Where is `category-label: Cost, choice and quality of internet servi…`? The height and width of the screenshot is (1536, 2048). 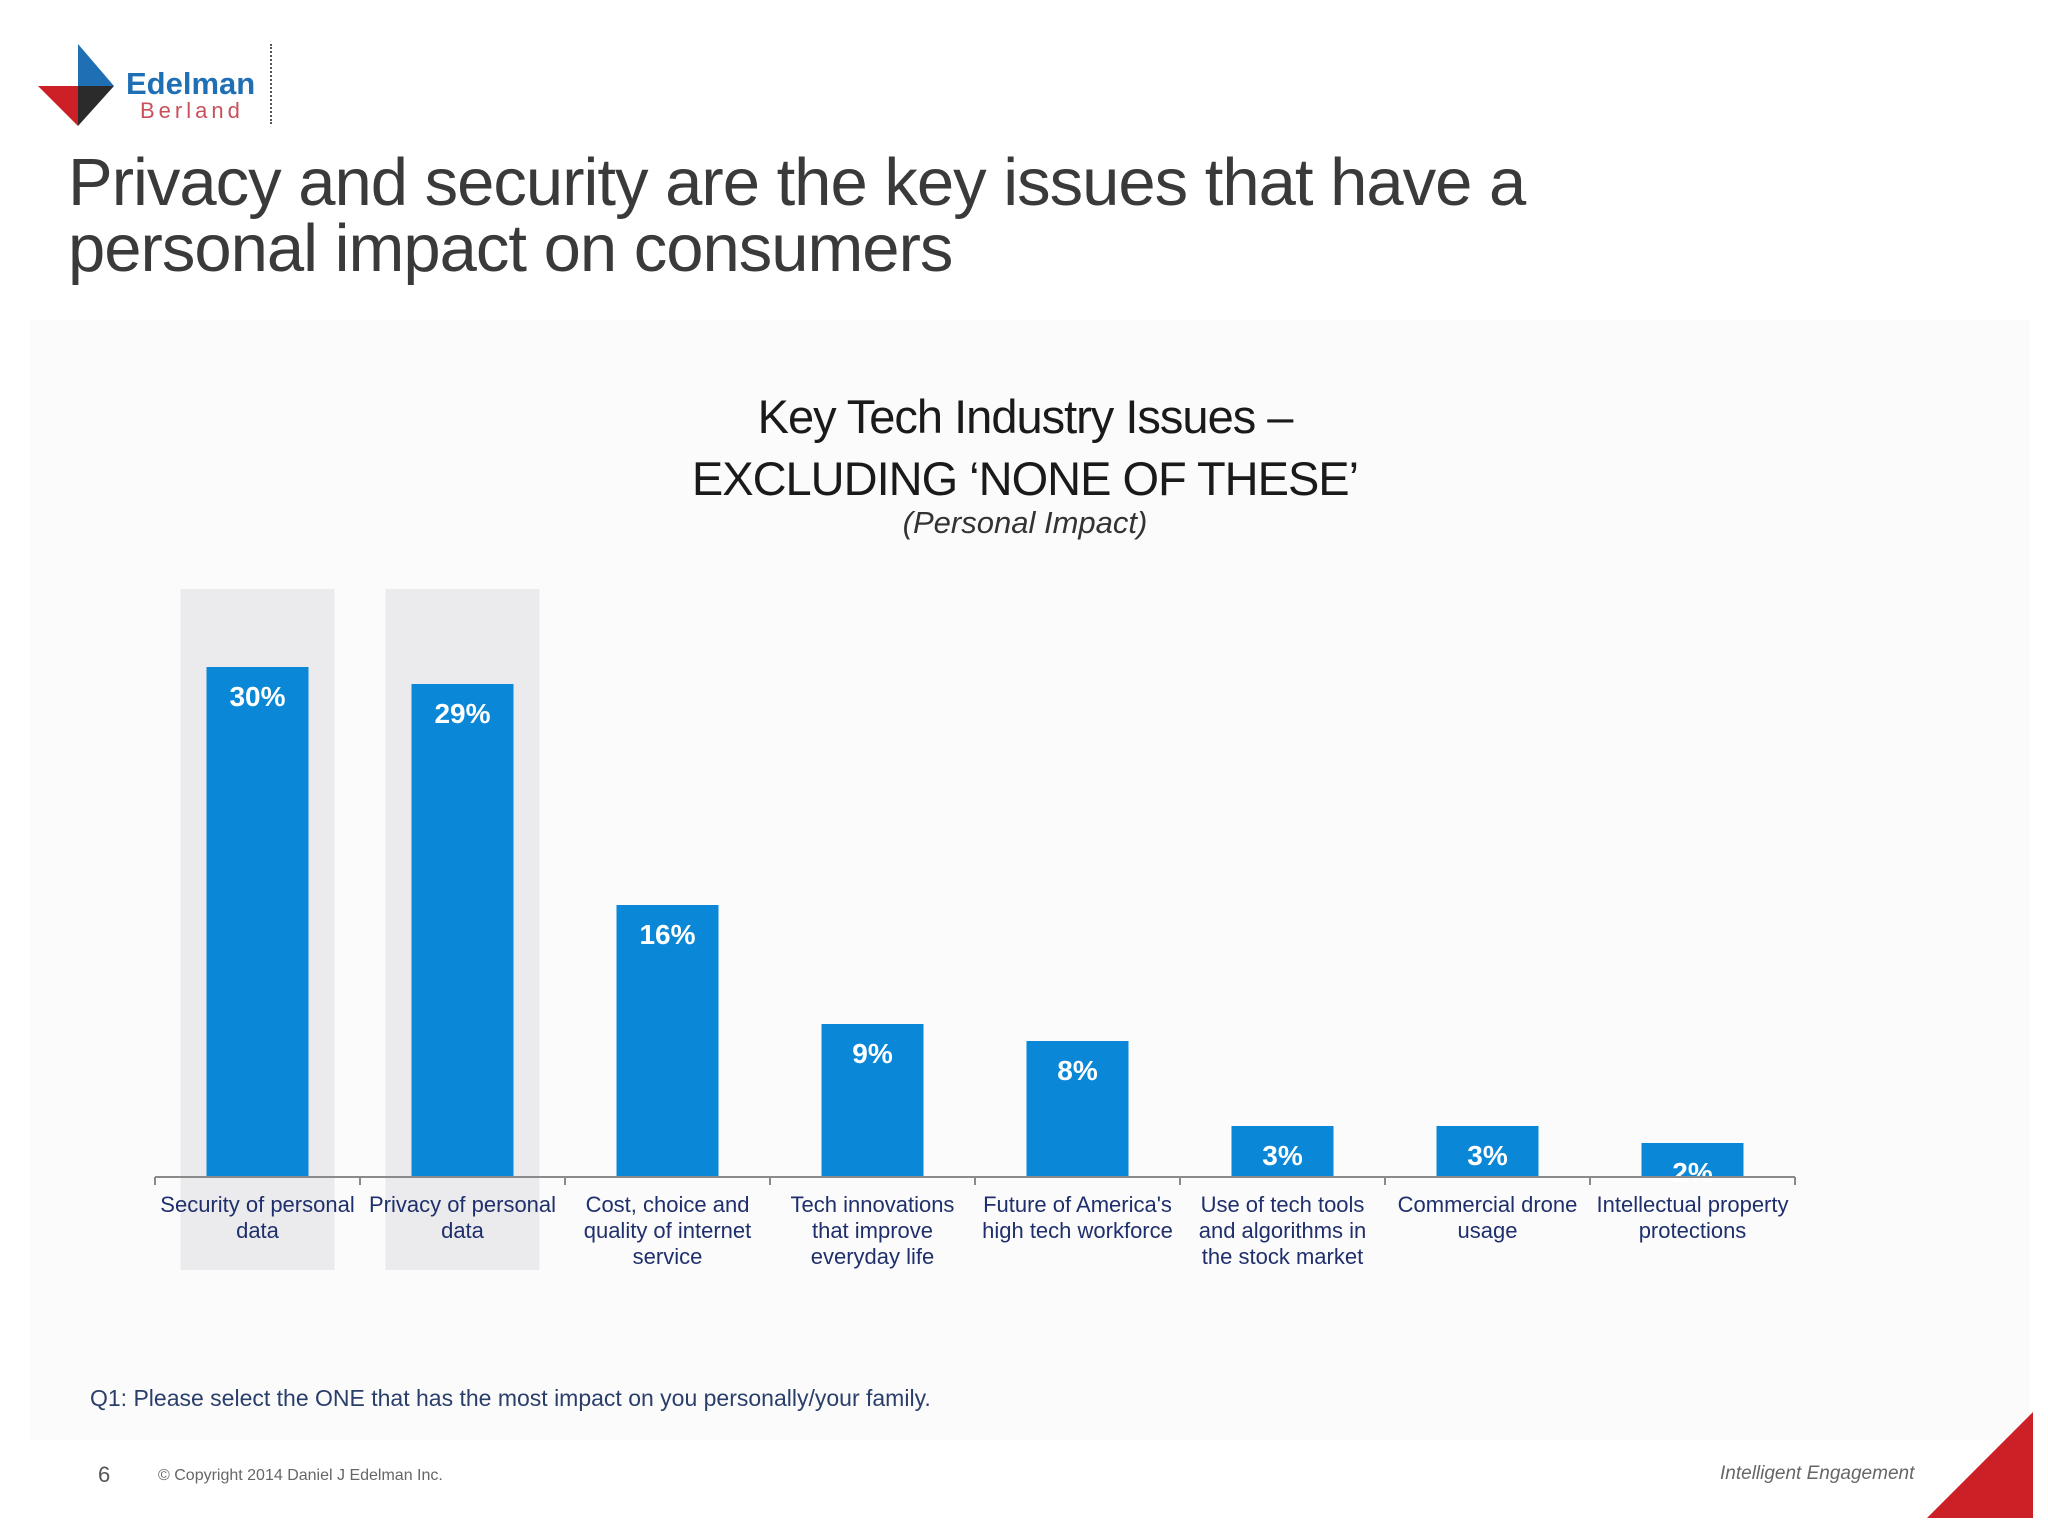 category-label: Cost, choice and quality of internet servi… is located at coordinates (668, 1230).